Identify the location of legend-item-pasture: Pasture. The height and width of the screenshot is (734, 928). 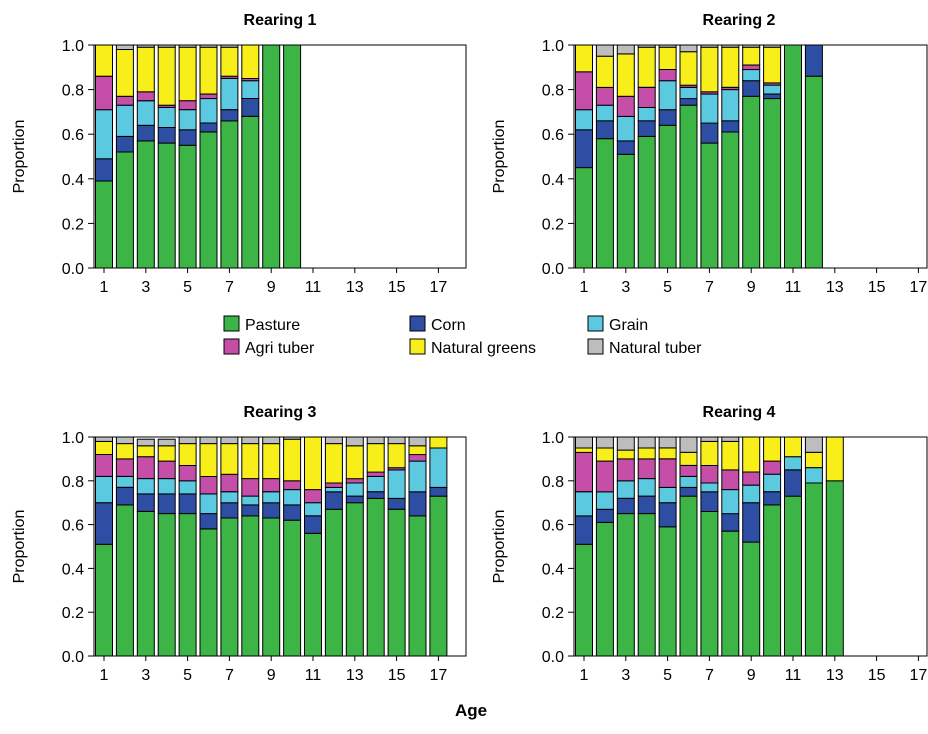
(261, 324).